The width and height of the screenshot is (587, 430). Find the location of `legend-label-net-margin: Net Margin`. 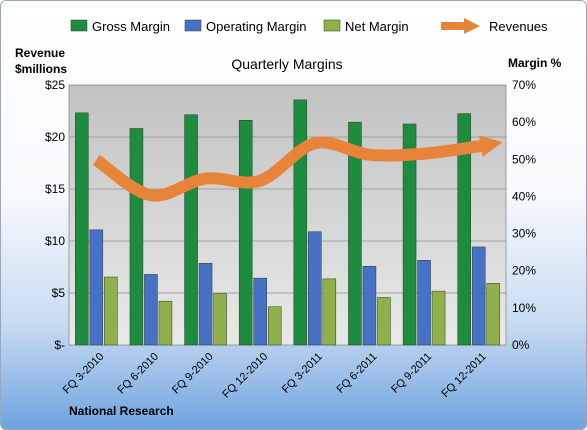

legend-label-net-margin: Net Margin is located at coordinates (377, 26).